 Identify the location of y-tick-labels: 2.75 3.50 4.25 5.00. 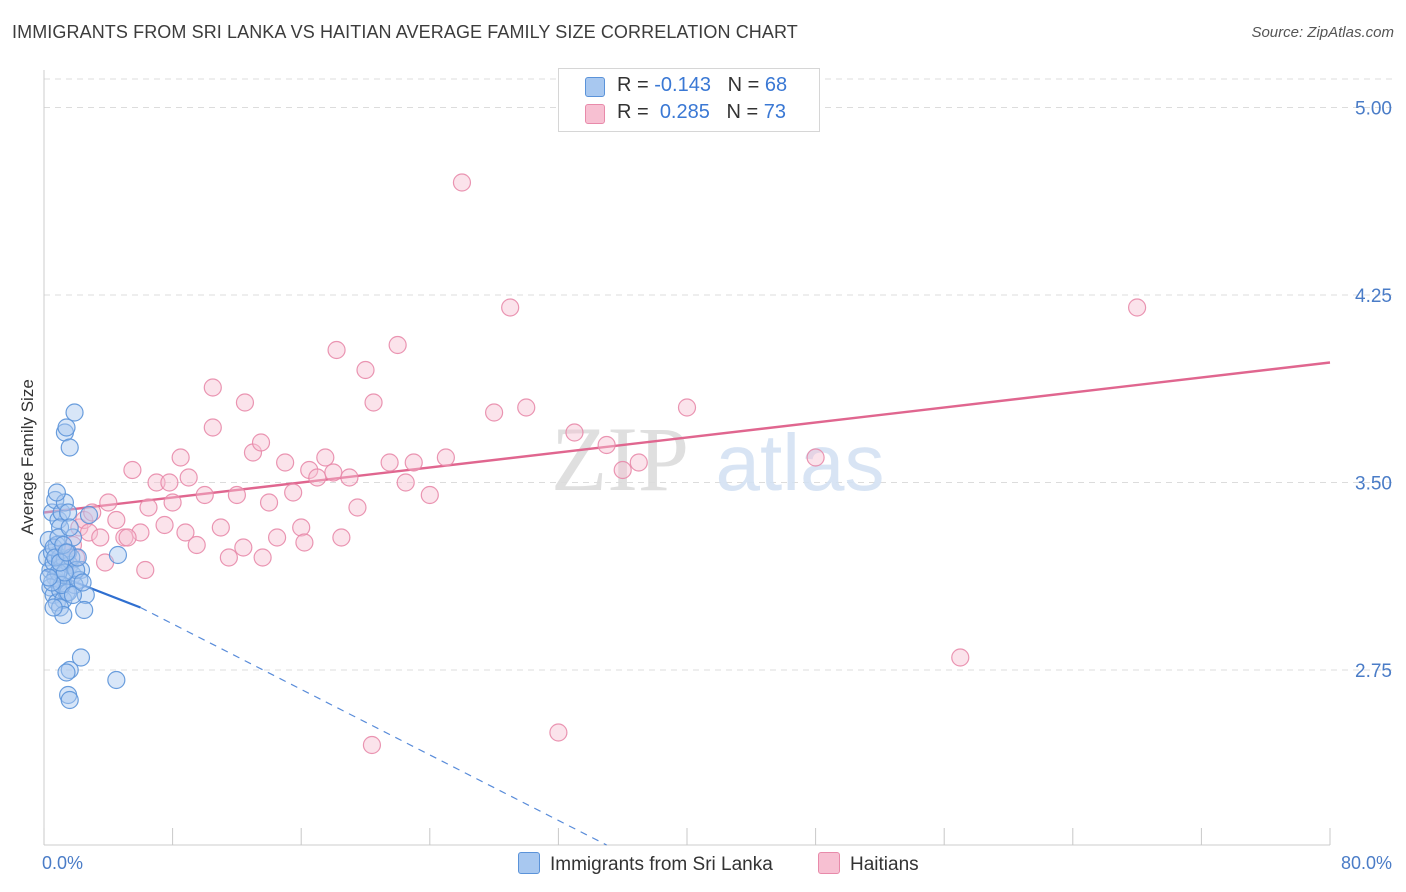
(1373, 391).